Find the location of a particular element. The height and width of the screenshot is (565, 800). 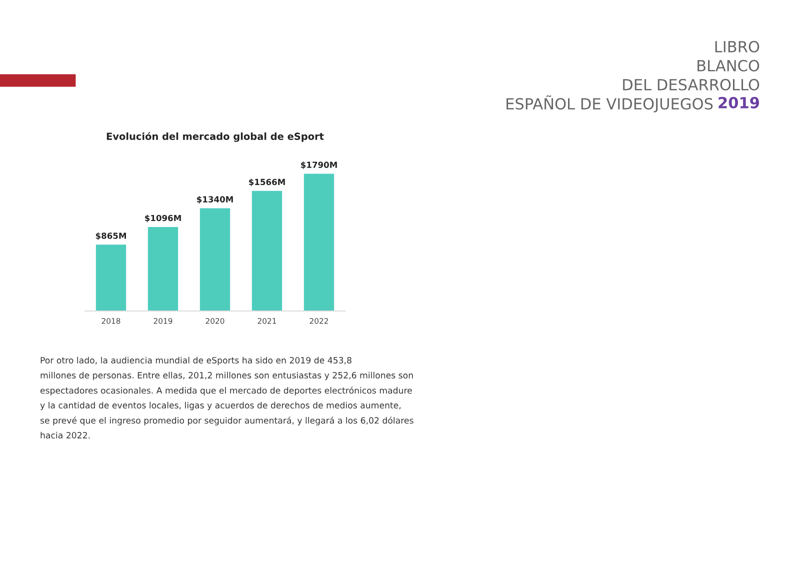

text: millones de personas. Entre ellas, 201,2 millones son entusiastas y 252,6 millones son is located at coordinates (226, 376).